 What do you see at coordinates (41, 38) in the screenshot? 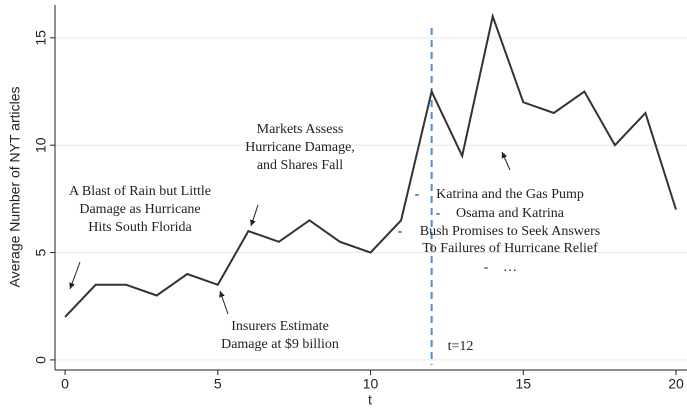
I see `y-tick-label: 15` at bounding box center [41, 38].